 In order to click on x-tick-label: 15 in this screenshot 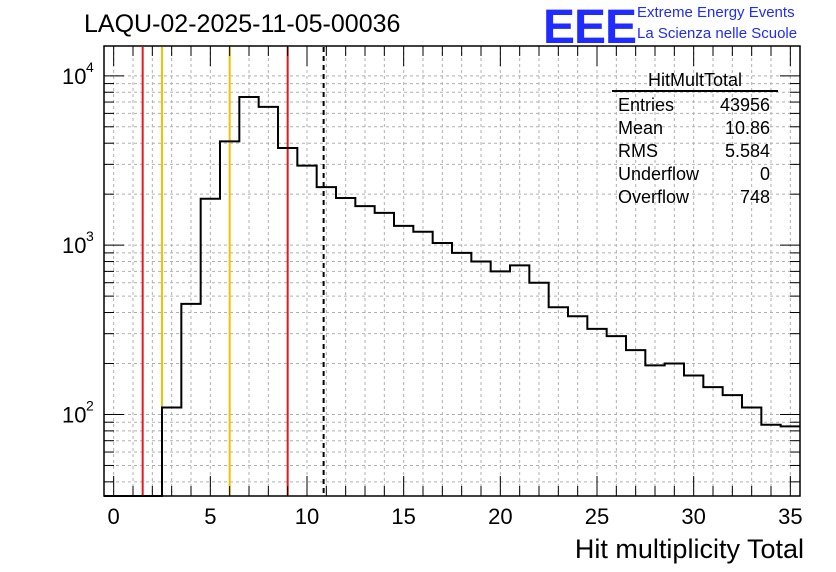, I will do `click(403, 516)`.